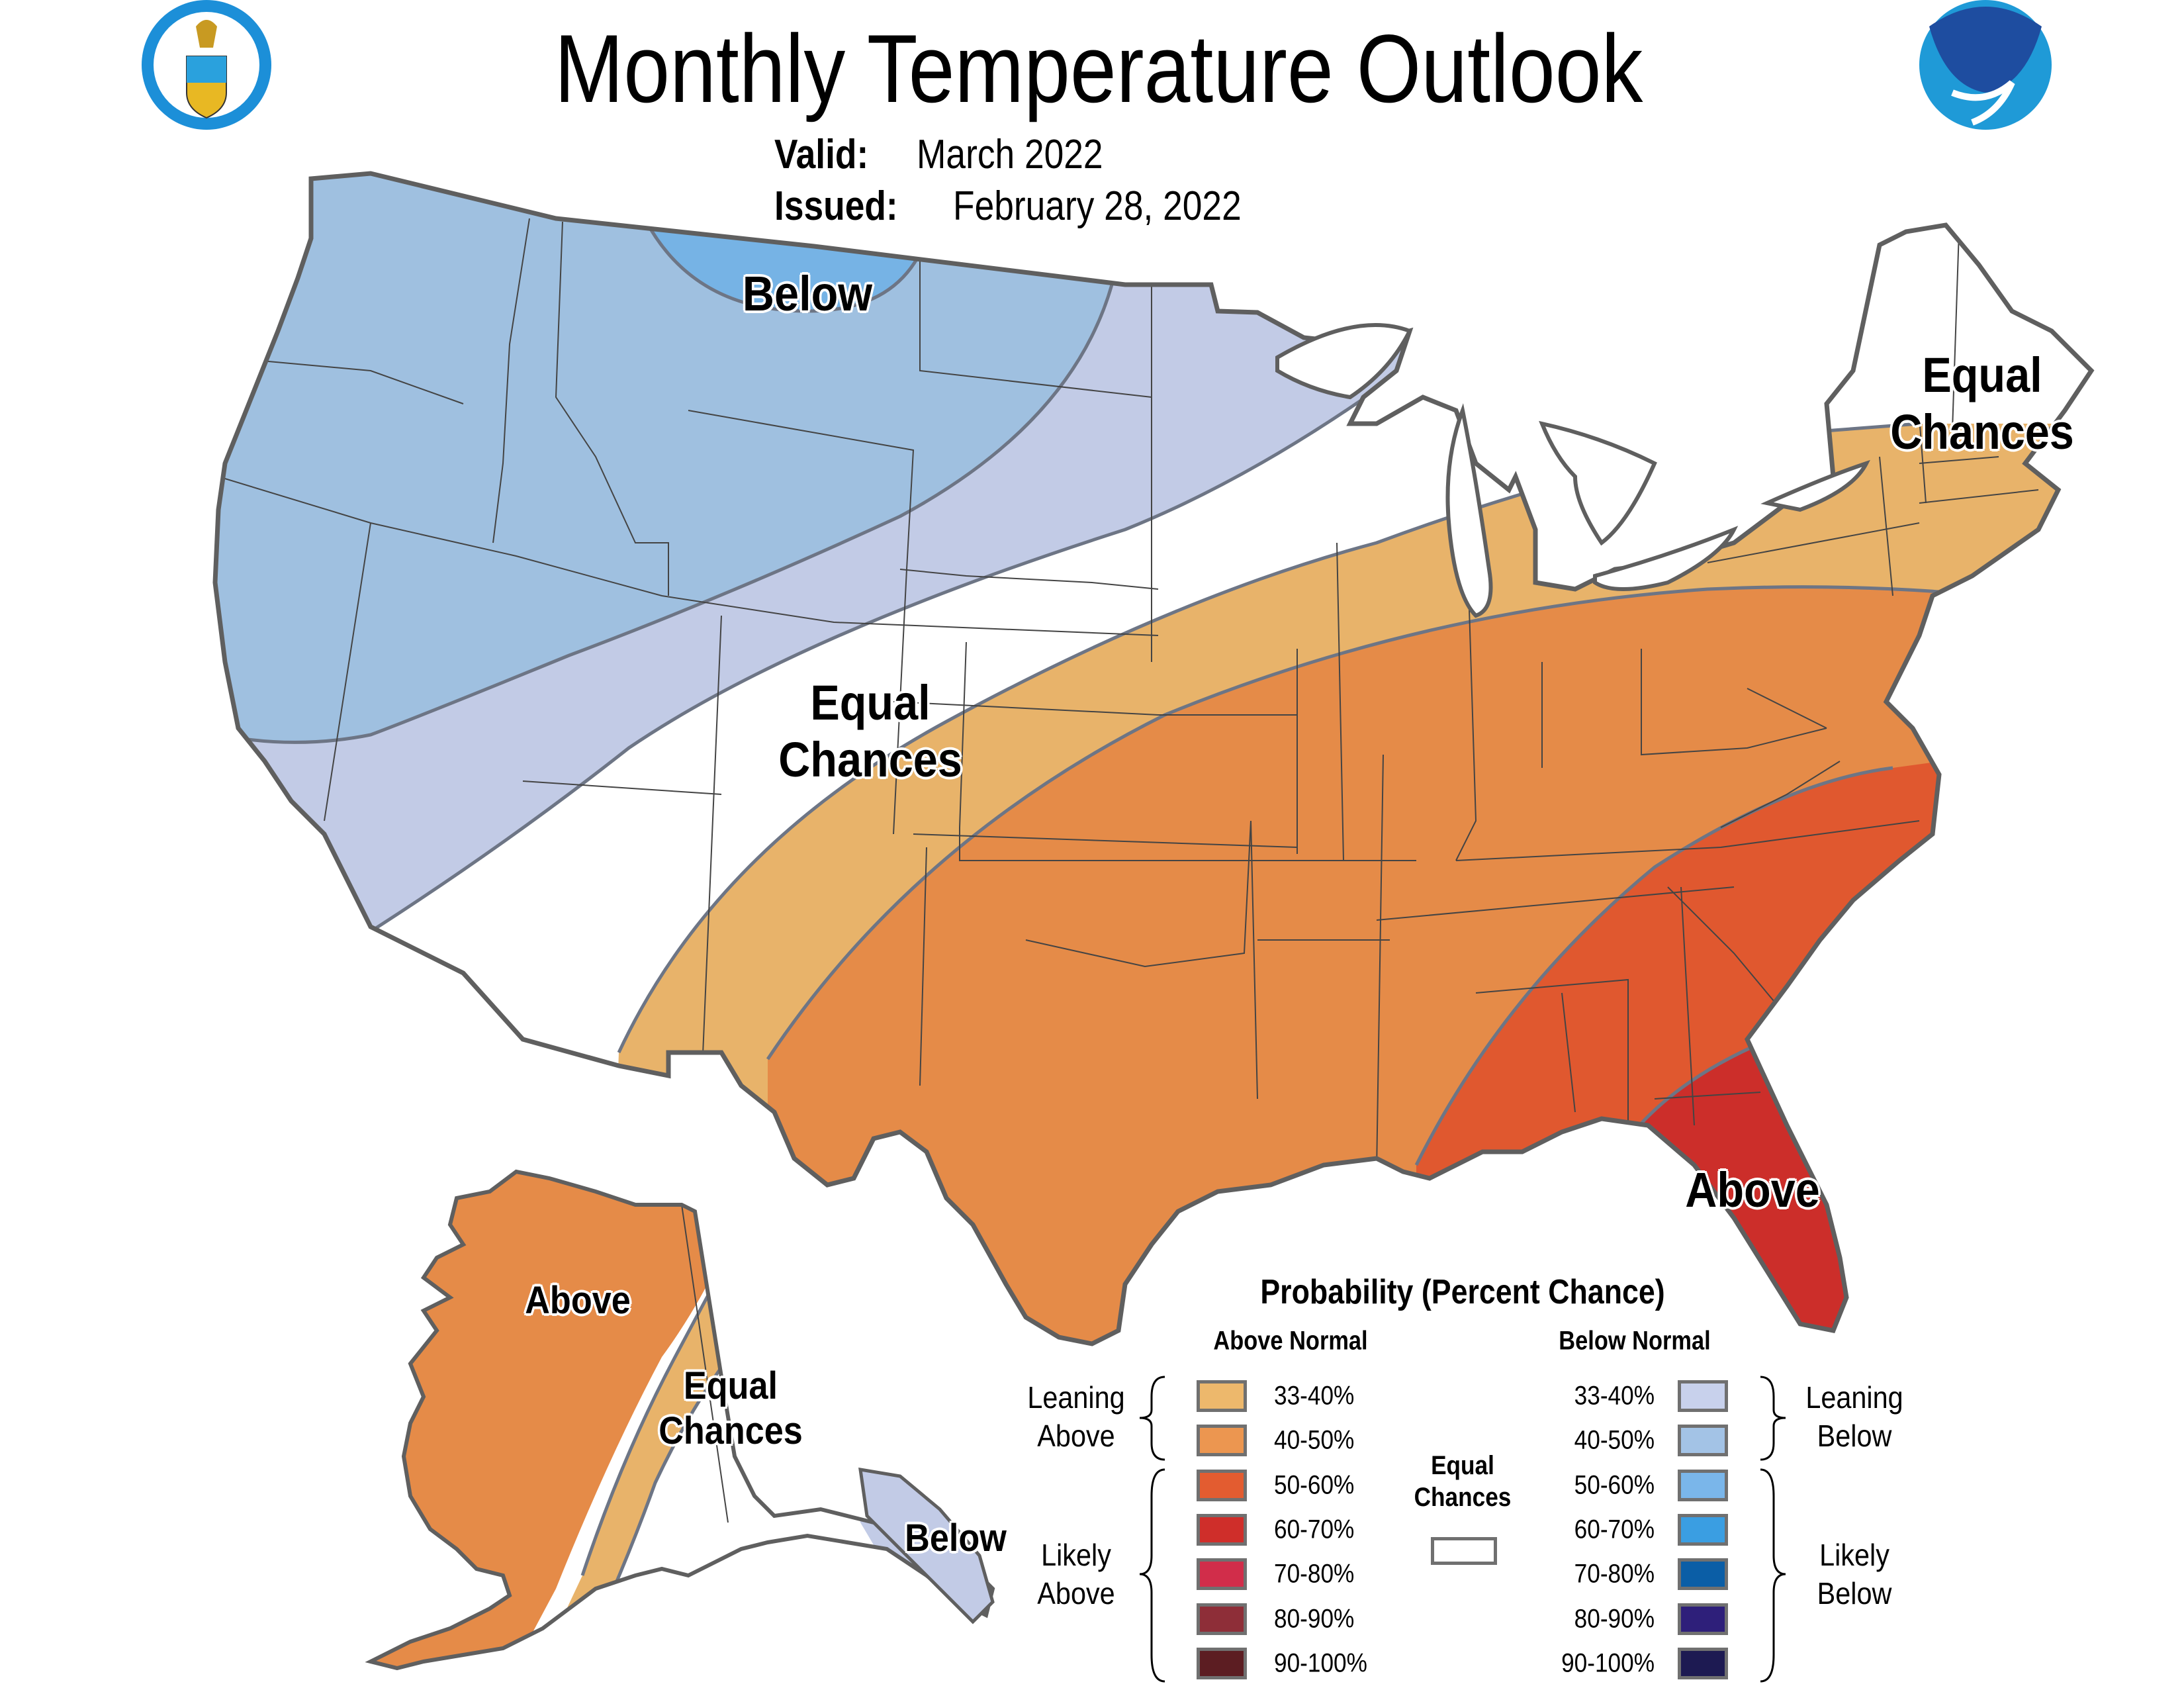 Image resolution: width=2184 pixels, height=1688 pixels. What do you see at coordinates (1314, 1574) in the screenshot?
I see `legend-above-range: 70-80%` at bounding box center [1314, 1574].